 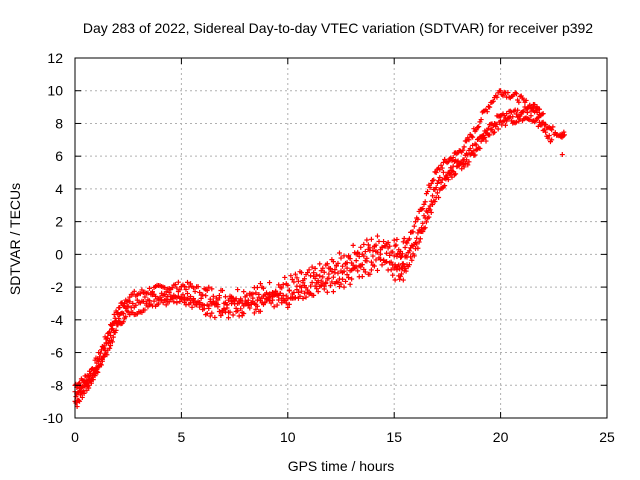 What do you see at coordinates (75, 437) in the screenshot?
I see `x-tick-label: 0` at bounding box center [75, 437].